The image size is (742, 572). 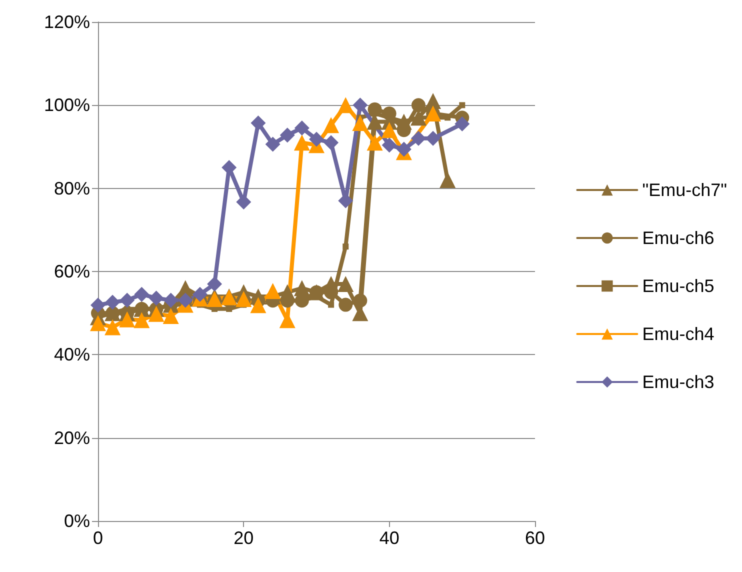 What do you see at coordinates (678, 286) in the screenshot?
I see `legend-label: Emu-ch5` at bounding box center [678, 286].